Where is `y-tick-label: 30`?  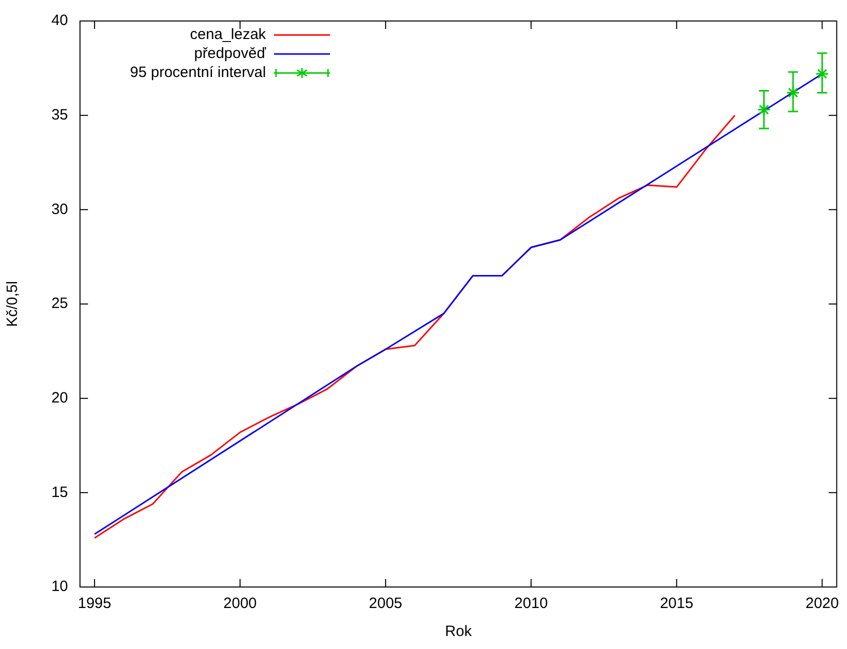
y-tick-label: 30 is located at coordinates (59, 209).